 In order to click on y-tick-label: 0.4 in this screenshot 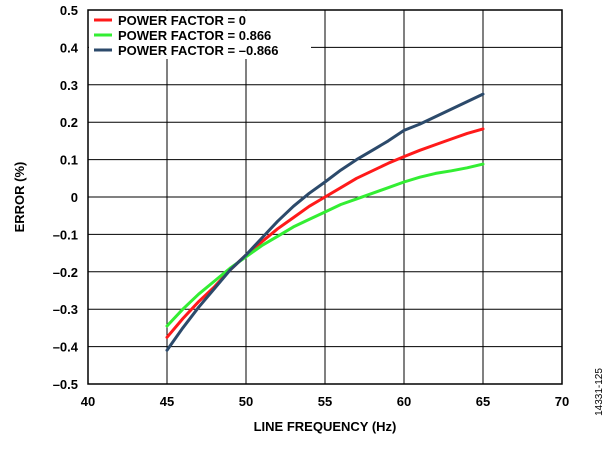, I will do `click(69, 47)`.